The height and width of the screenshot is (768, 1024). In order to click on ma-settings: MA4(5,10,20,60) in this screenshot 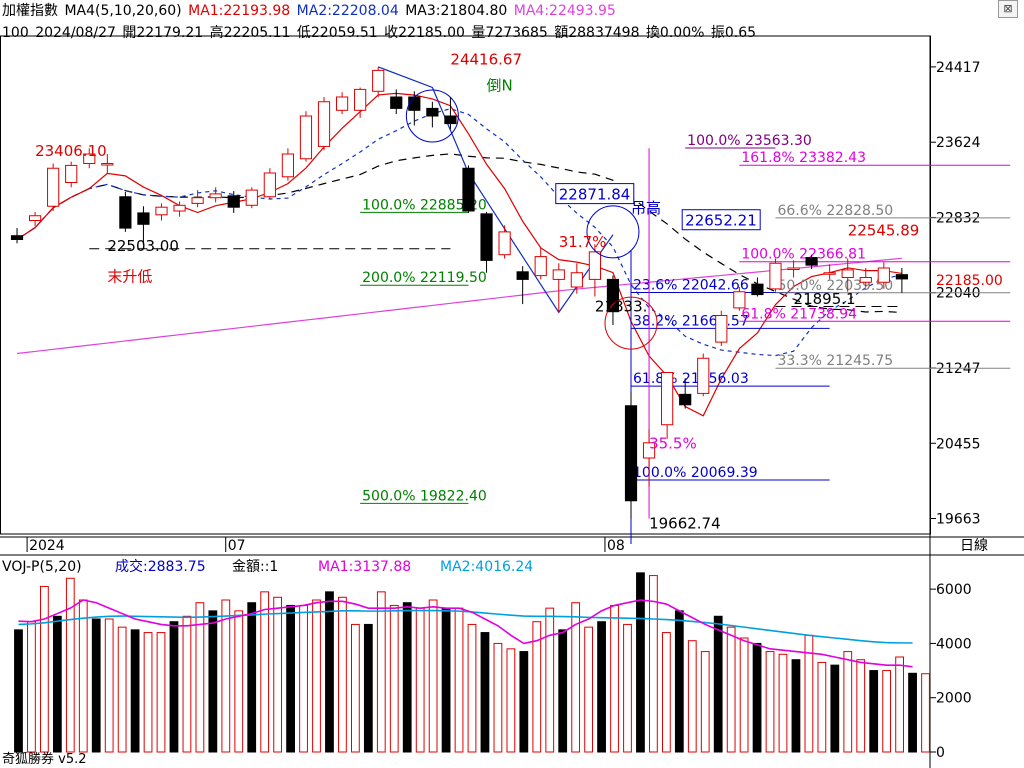, I will do `click(123, 11)`.